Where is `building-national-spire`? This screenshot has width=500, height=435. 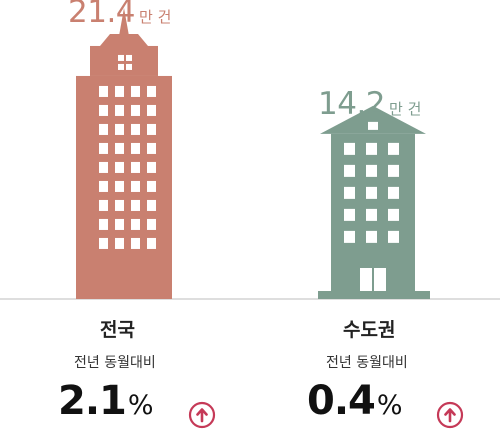
building-national-spire is located at coordinates (124, 21).